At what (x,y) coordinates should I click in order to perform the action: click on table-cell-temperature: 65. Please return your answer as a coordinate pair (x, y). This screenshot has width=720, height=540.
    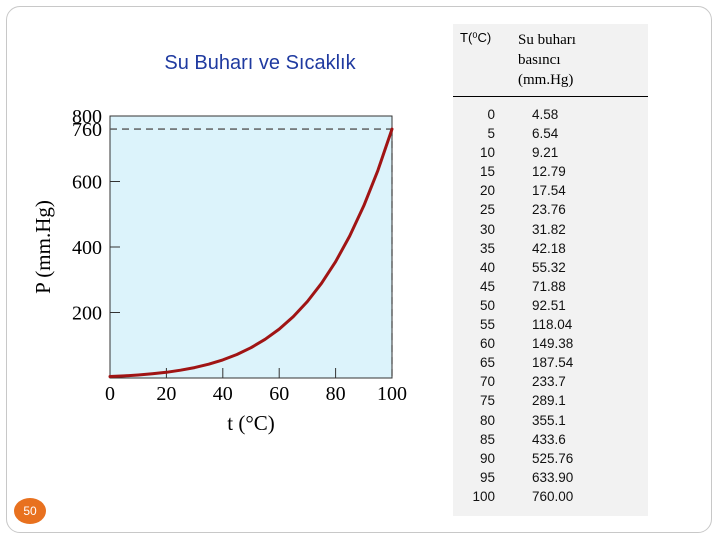
    Looking at the image, I should click on (487, 363).